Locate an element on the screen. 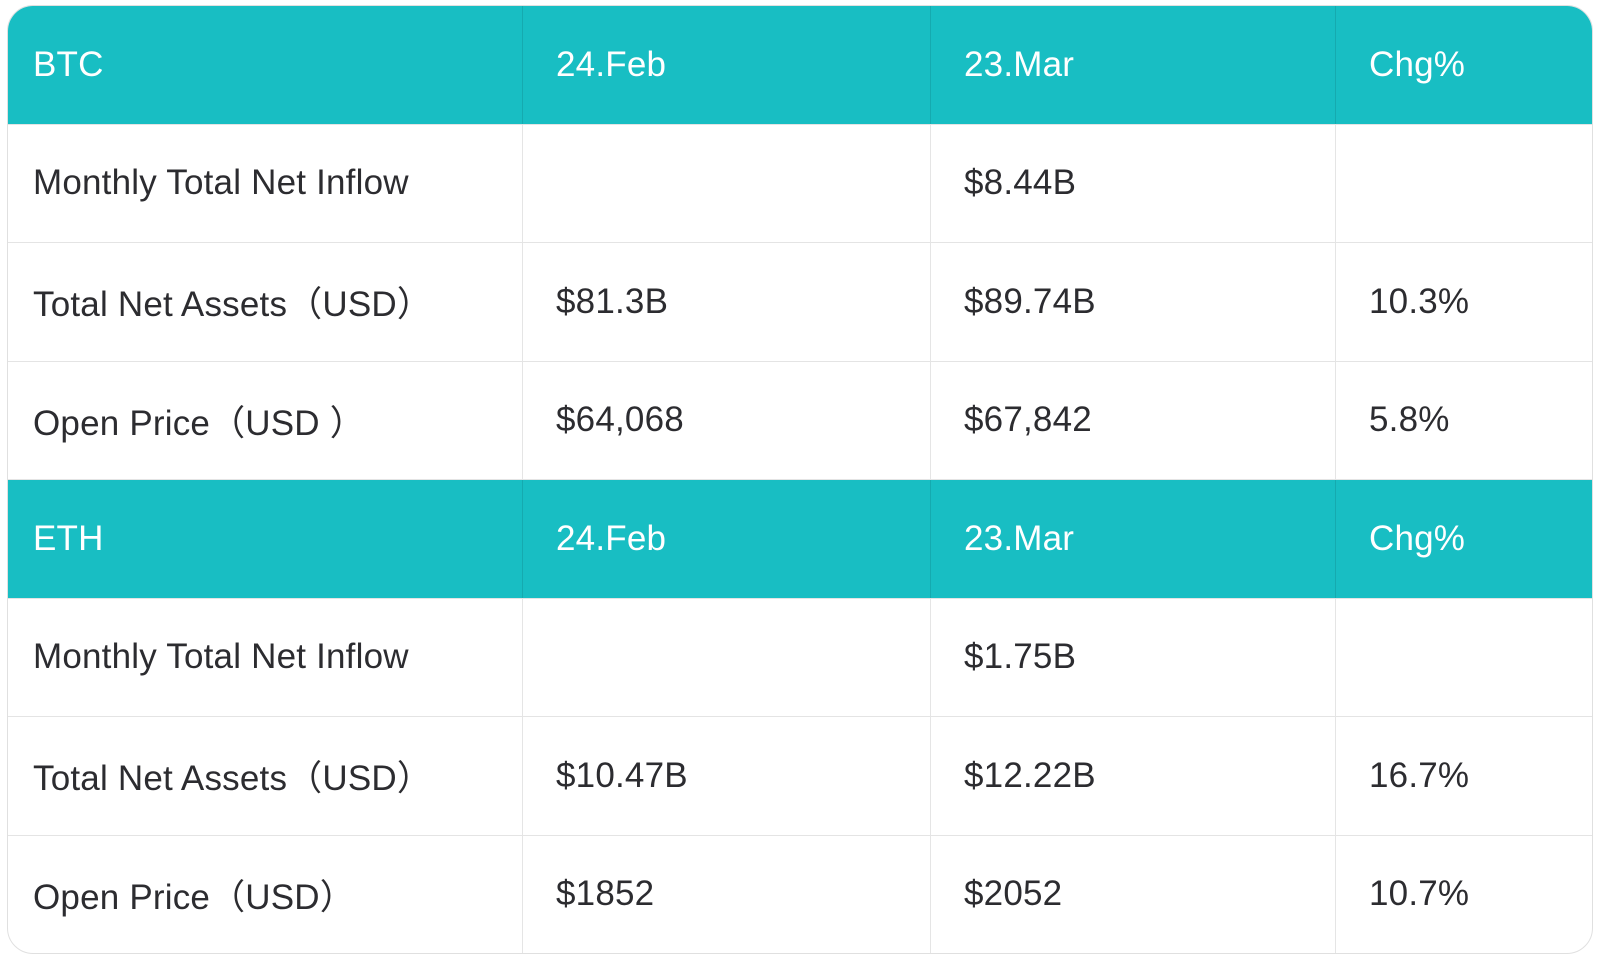 The height and width of the screenshot is (959, 1600). btc-section-header-row: BTC 24.Feb 23.Mar Chg% is located at coordinates (800, 65).